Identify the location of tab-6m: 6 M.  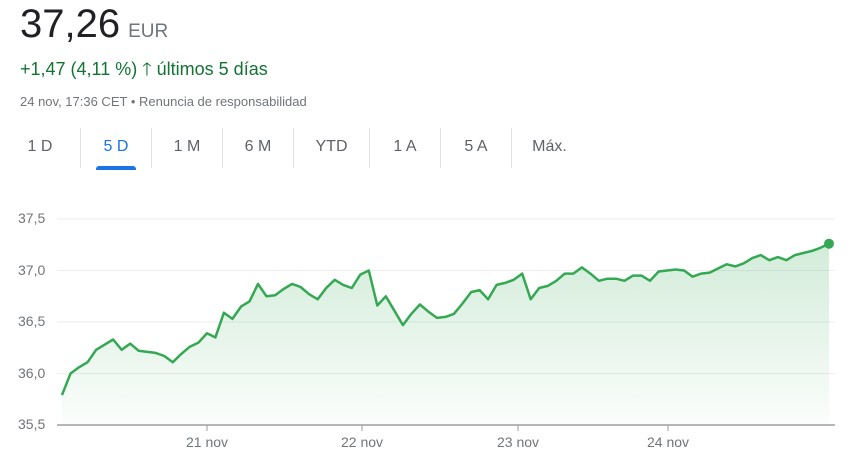
(257, 148).